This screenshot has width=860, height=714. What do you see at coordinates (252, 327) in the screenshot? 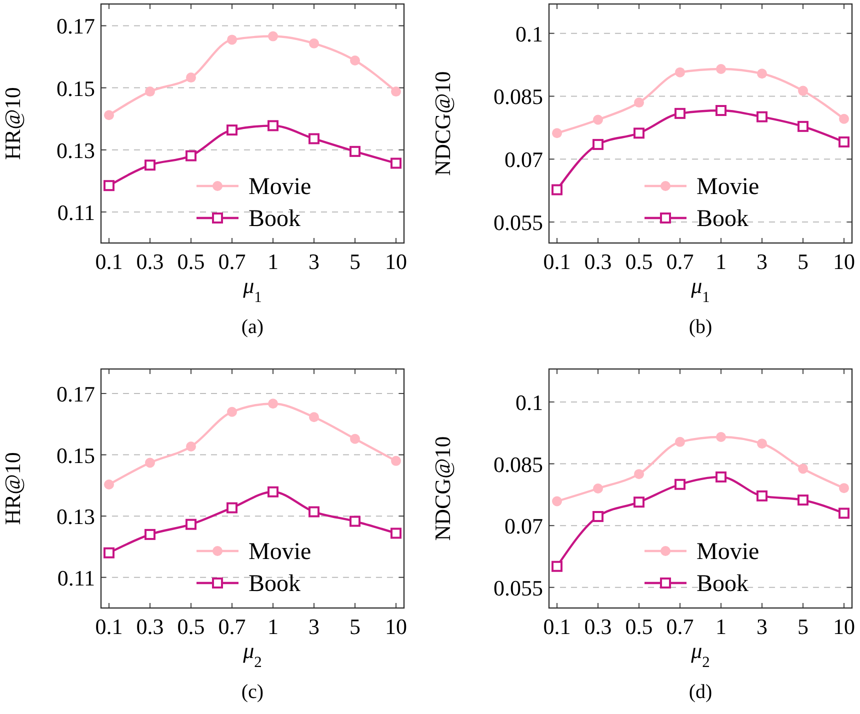
I see `text: (a)` at bounding box center [252, 327].